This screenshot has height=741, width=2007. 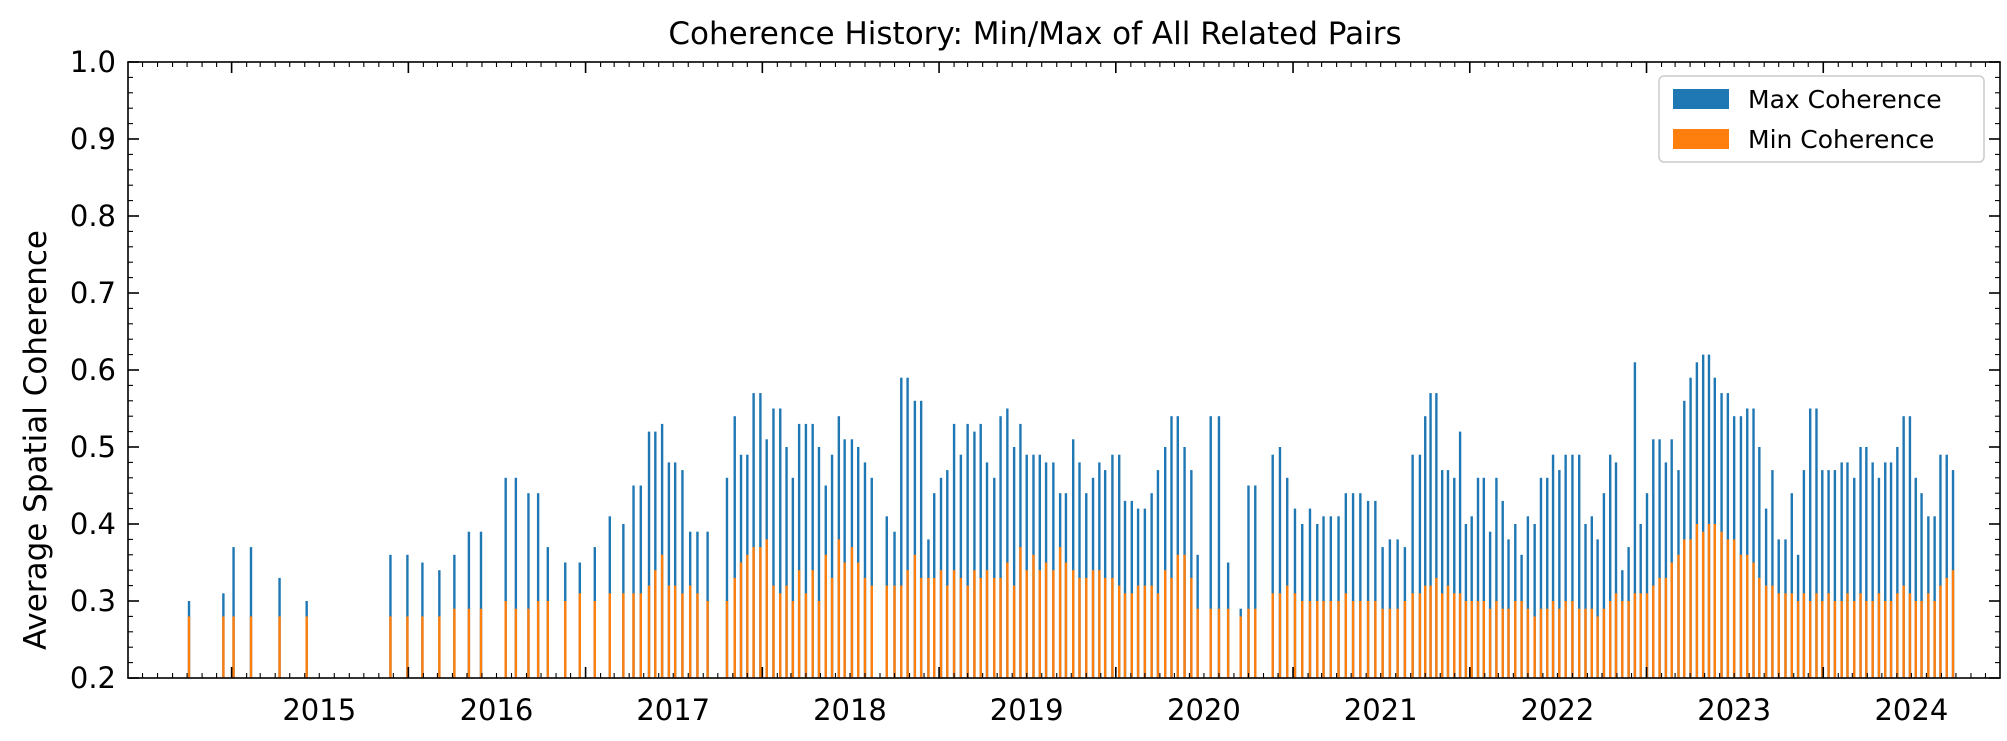 What do you see at coordinates (850, 710) in the screenshot?
I see `x-tick-label: 2018` at bounding box center [850, 710].